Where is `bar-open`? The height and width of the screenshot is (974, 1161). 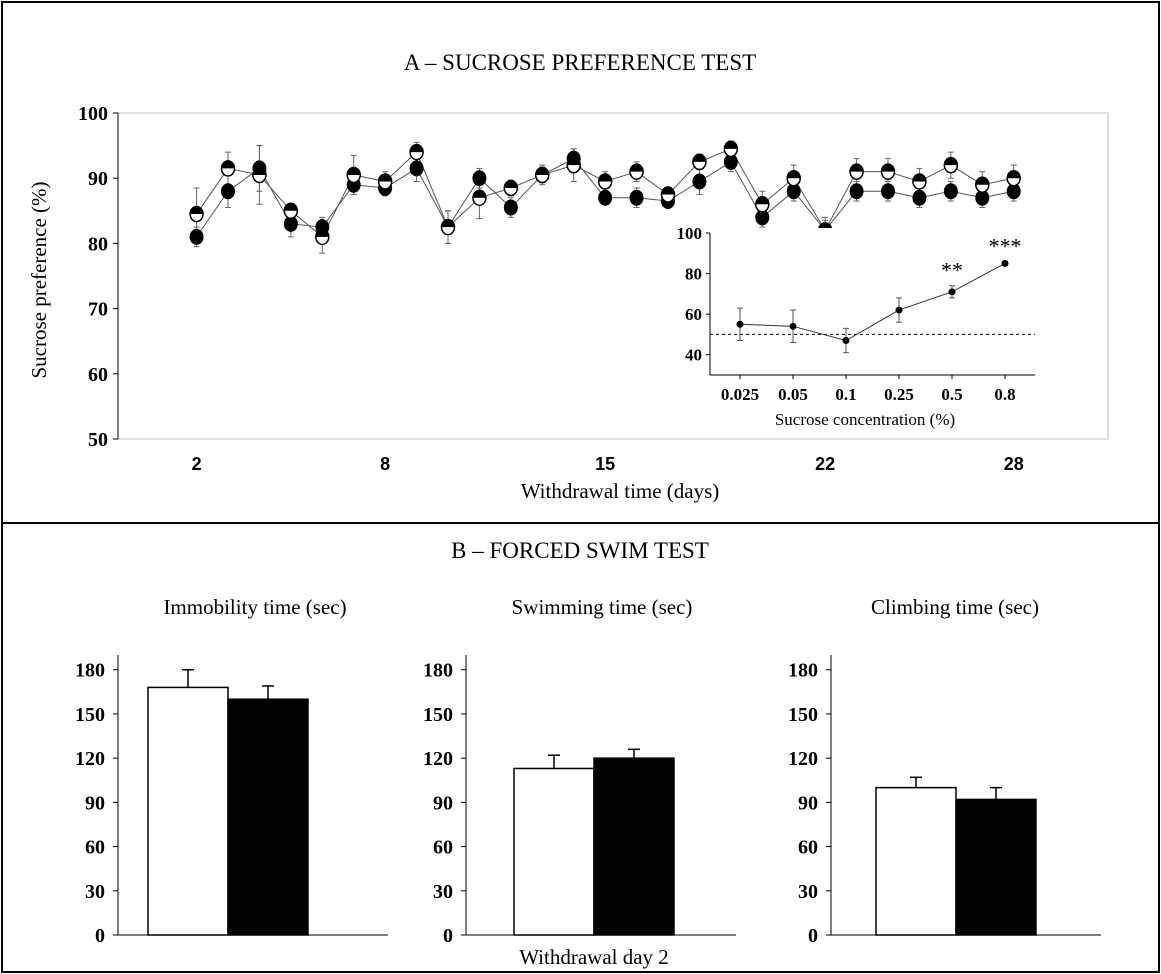
bar-open is located at coordinates (916, 861).